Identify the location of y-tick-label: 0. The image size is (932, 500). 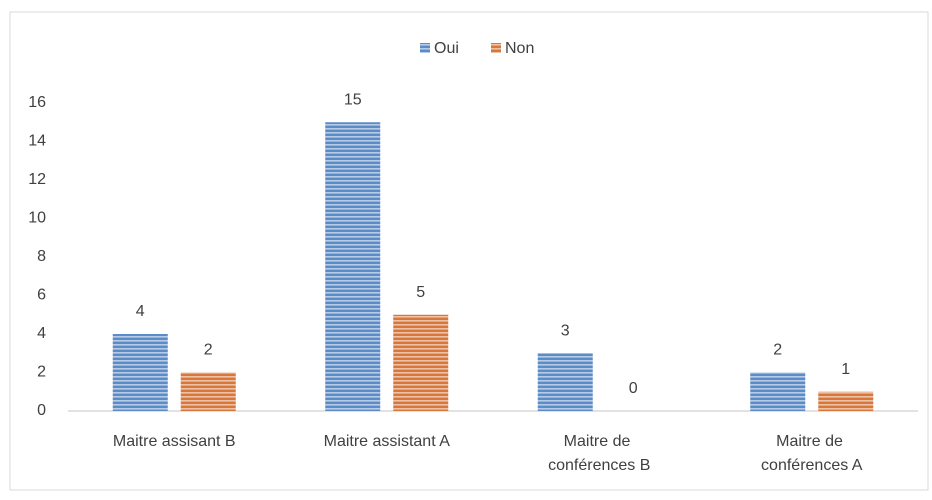
(41, 410).